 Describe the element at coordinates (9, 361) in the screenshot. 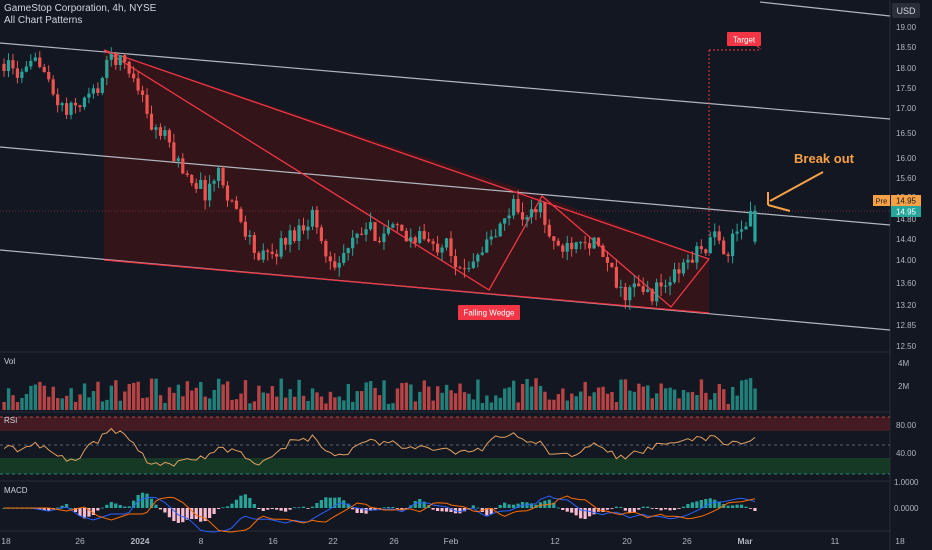

I see `volume-pane-label: Vol` at that location.